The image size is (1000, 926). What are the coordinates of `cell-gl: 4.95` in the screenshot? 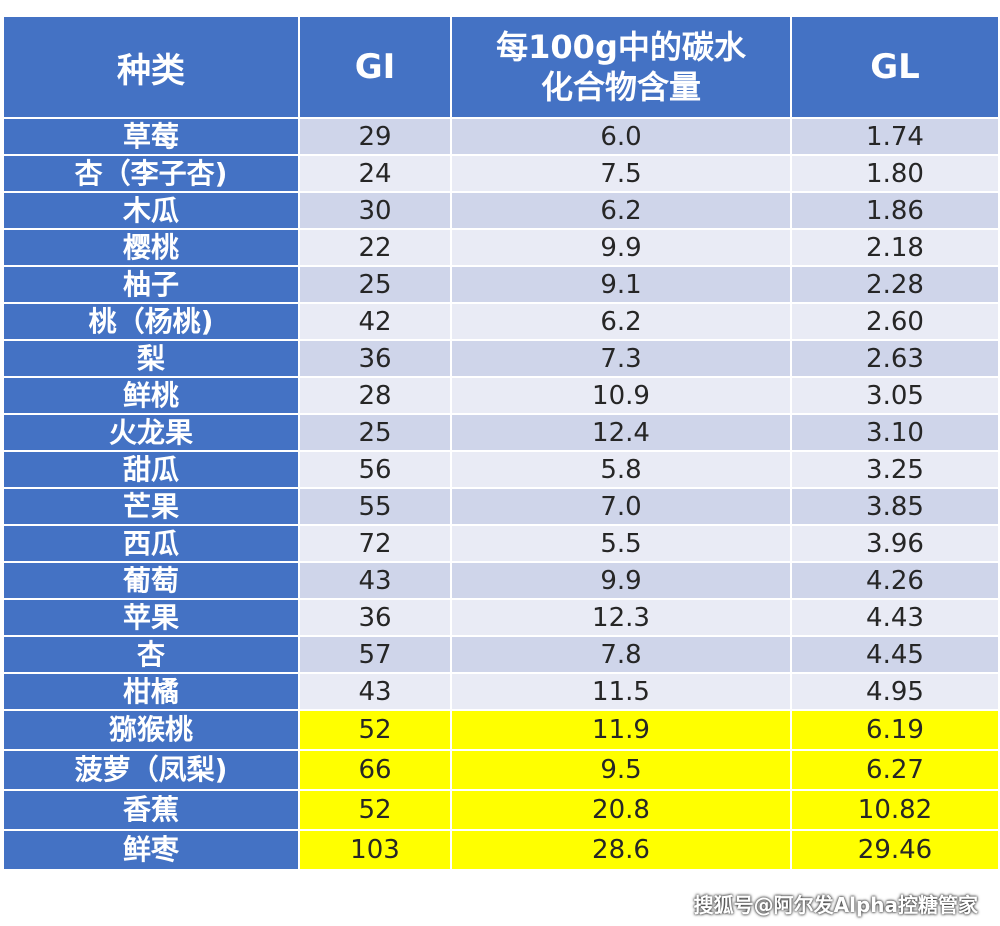 It's located at (895, 691).